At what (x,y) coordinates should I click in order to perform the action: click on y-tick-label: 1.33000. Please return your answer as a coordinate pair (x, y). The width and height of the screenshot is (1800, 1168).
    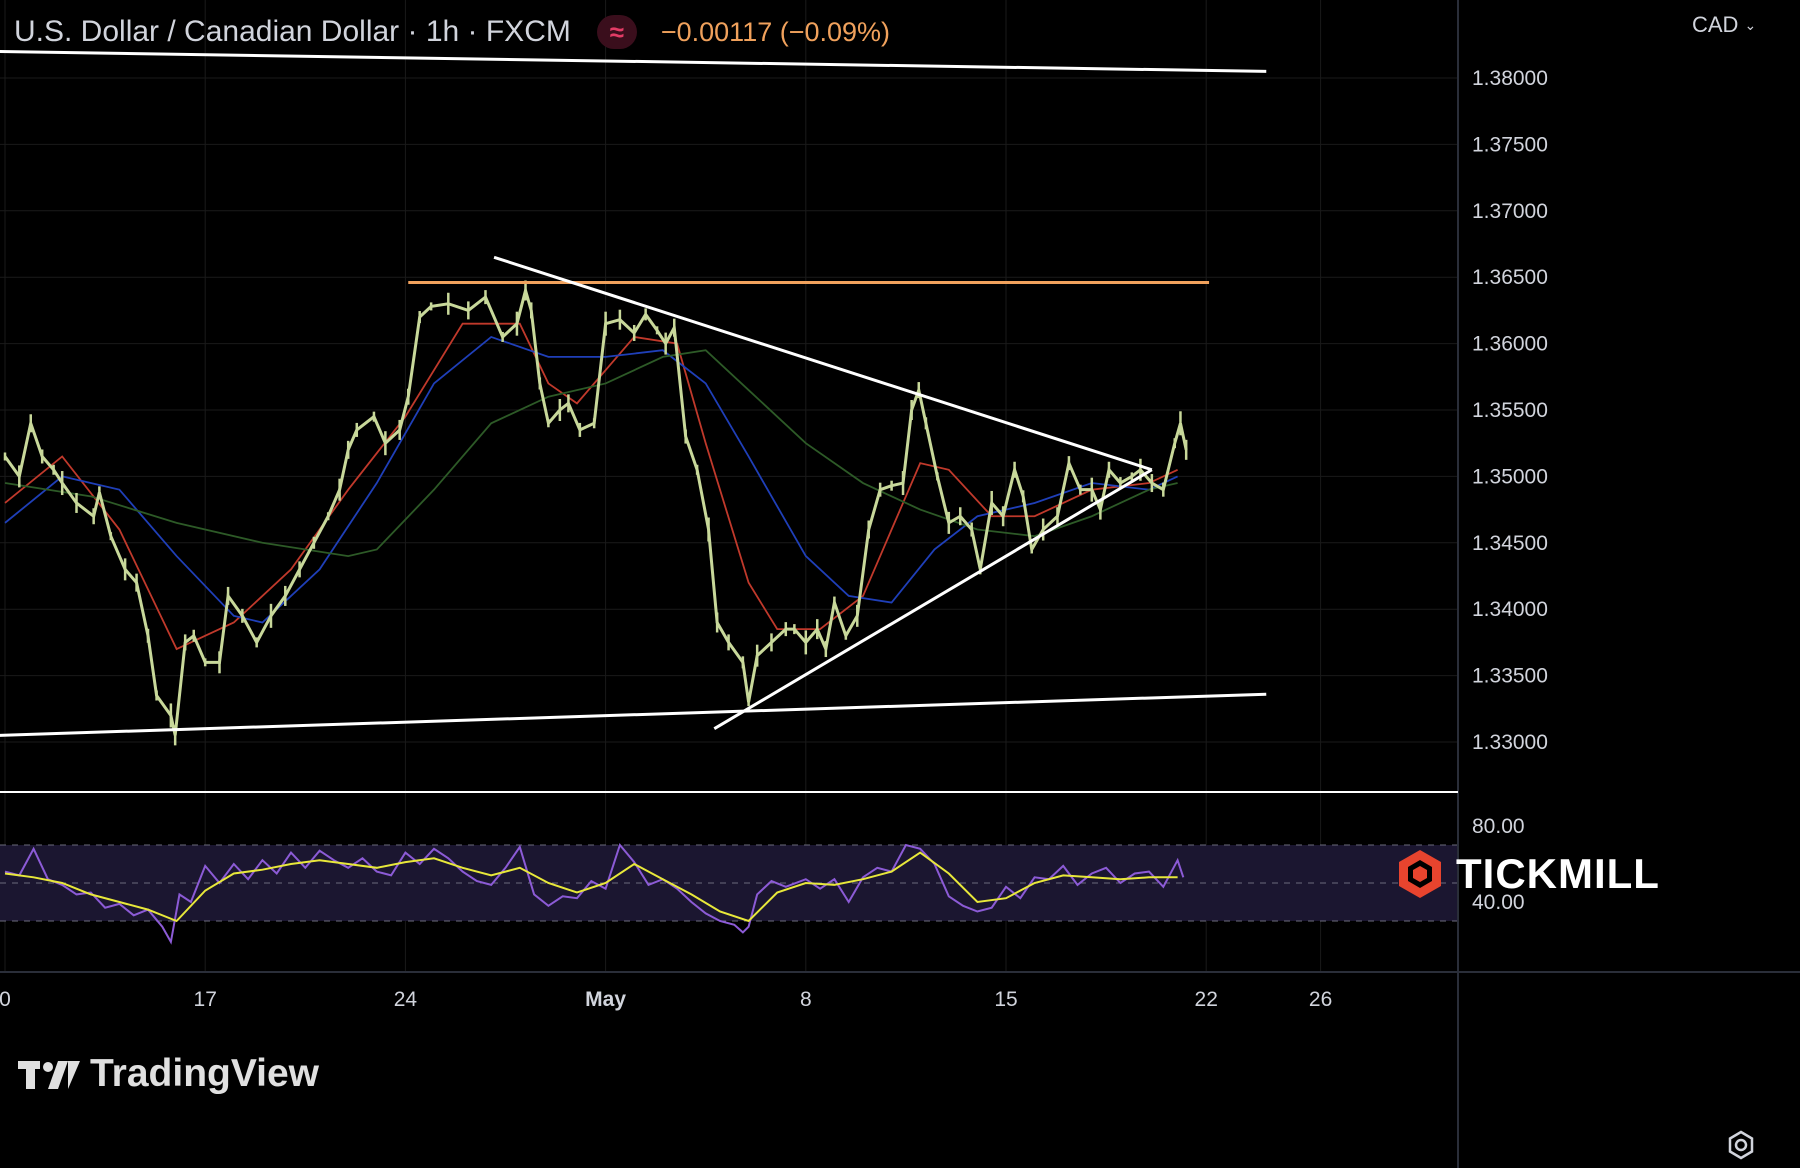
    Looking at the image, I should click on (1510, 742).